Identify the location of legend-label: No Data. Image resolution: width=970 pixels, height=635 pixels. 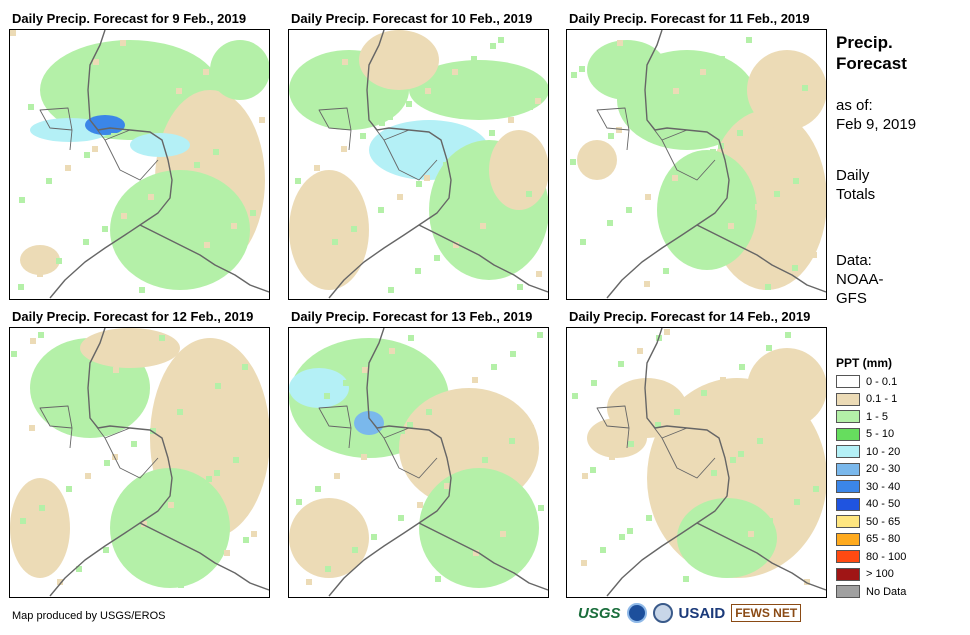
(886, 591).